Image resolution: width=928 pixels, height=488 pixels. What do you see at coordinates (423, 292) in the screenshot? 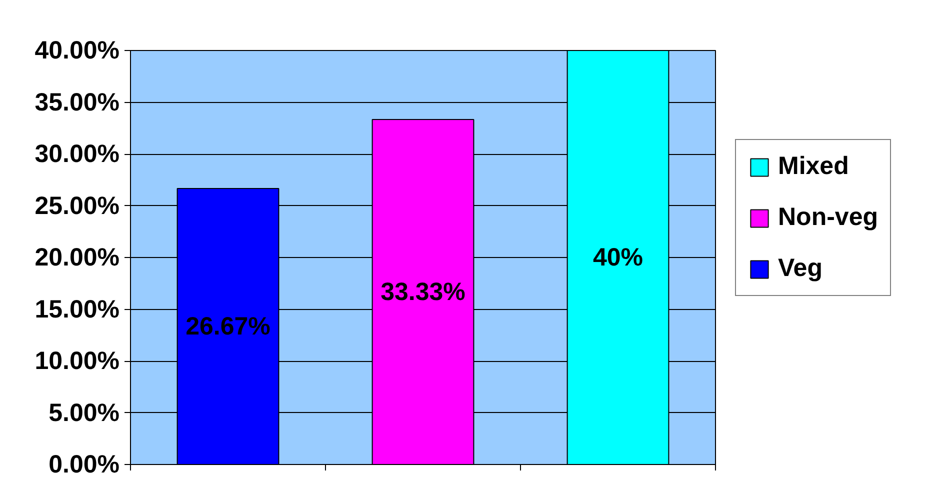
I see `data-label: 33.33%` at bounding box center [423, 292].